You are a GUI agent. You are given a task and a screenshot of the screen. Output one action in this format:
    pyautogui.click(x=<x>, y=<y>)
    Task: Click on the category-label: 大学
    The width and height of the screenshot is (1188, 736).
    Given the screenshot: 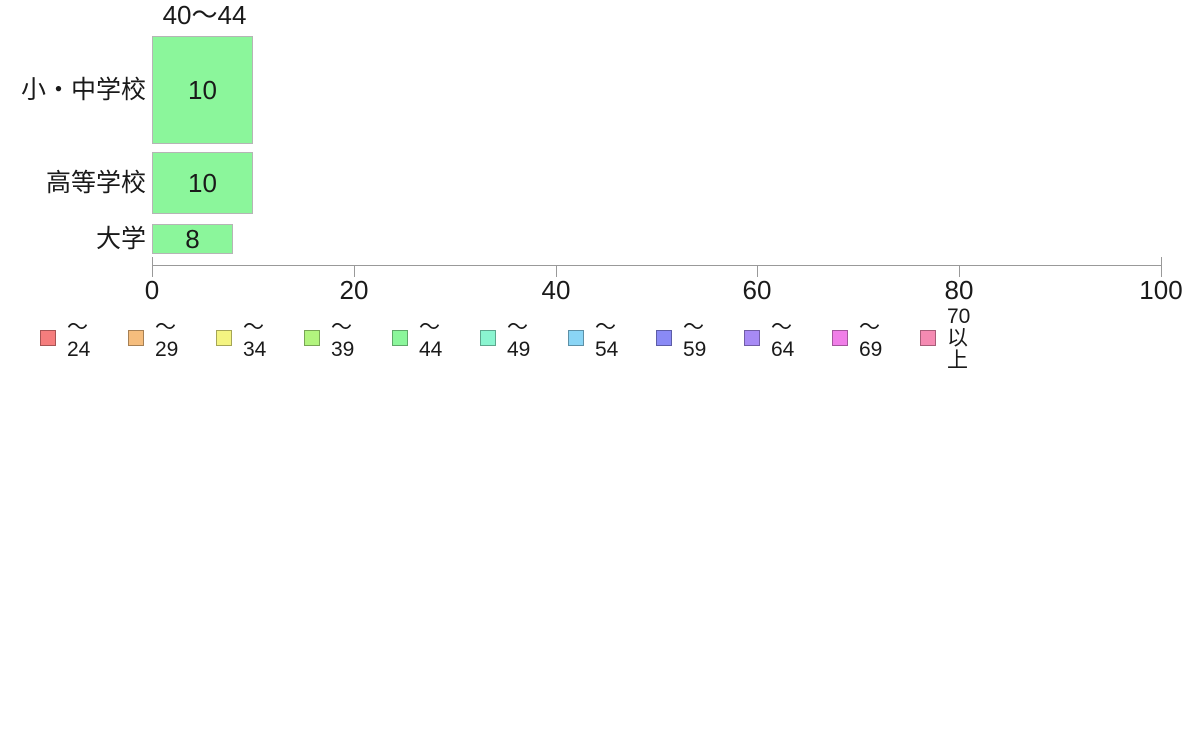 What is the action you would take?
    pyautogui.click(x=120, y=239)
    